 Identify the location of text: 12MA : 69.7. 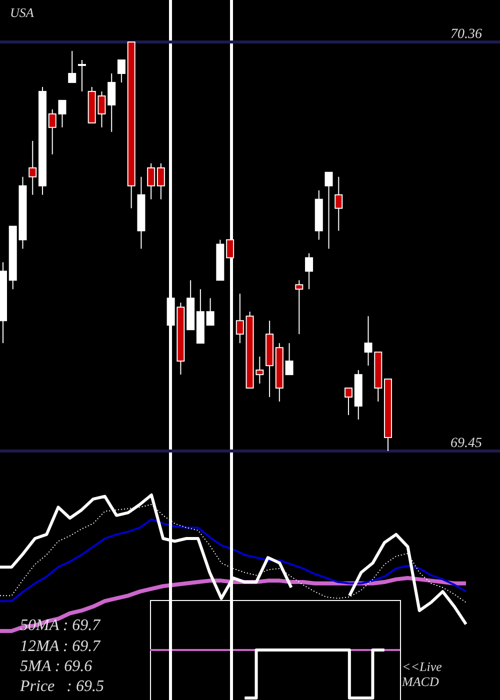
(61, 646).